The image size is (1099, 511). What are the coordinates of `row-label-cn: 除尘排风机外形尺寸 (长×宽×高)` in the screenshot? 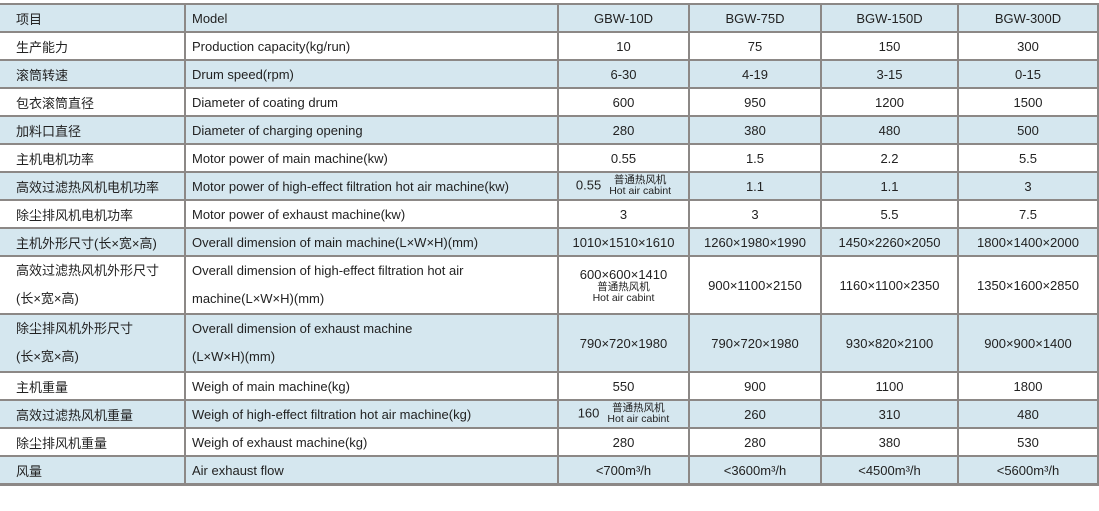 It's located at (93, 343).